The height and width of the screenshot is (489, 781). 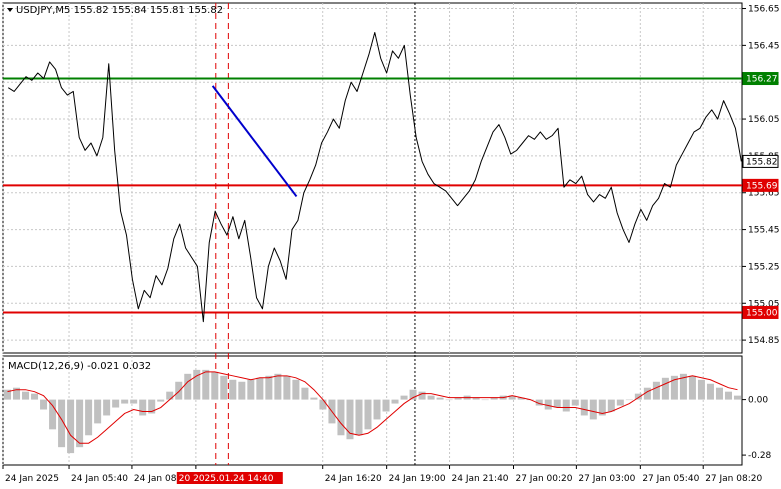 What do you see at coordinates (480, 479) in the screenshot?
I see `time-label: 24 Jan 21:40` at bounding box center [480, 479].